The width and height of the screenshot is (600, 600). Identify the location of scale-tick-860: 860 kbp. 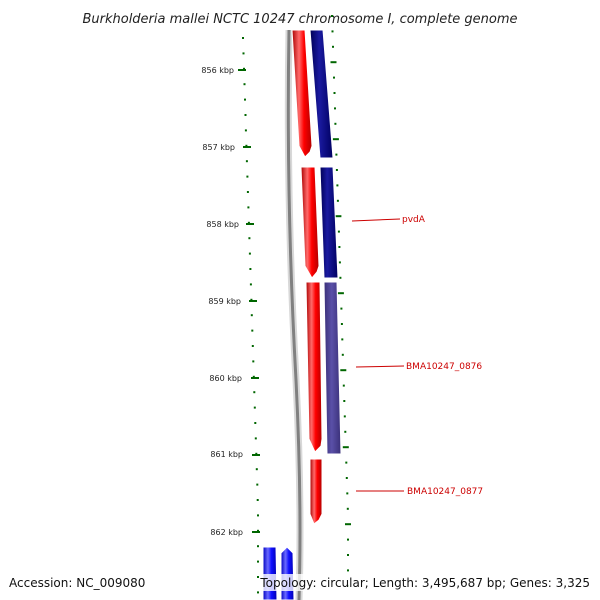
(234, 378).